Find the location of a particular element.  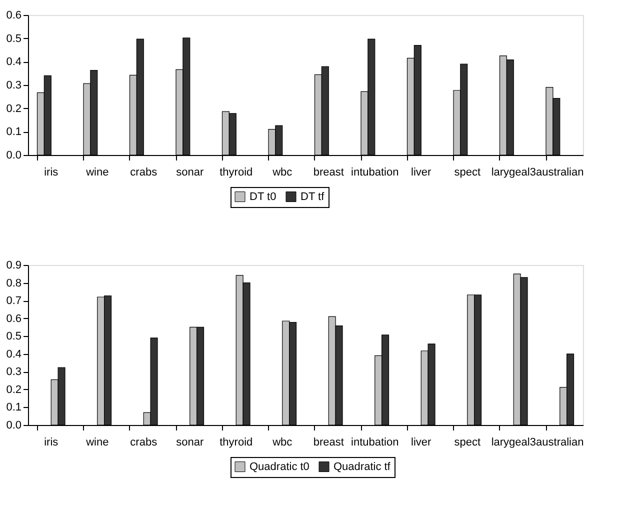

legend-label: Quadratic tf is located at coordinates (363, 466).